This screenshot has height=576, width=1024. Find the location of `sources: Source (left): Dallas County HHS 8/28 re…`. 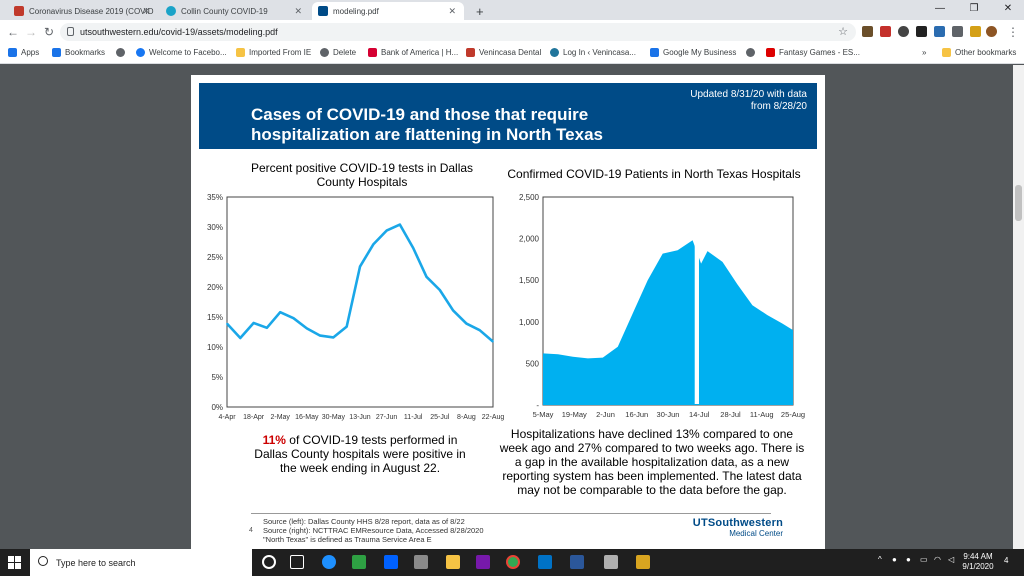

sources: Source (left): Dallas County HHS 8/28 re… is located at coordinates (373, 530).